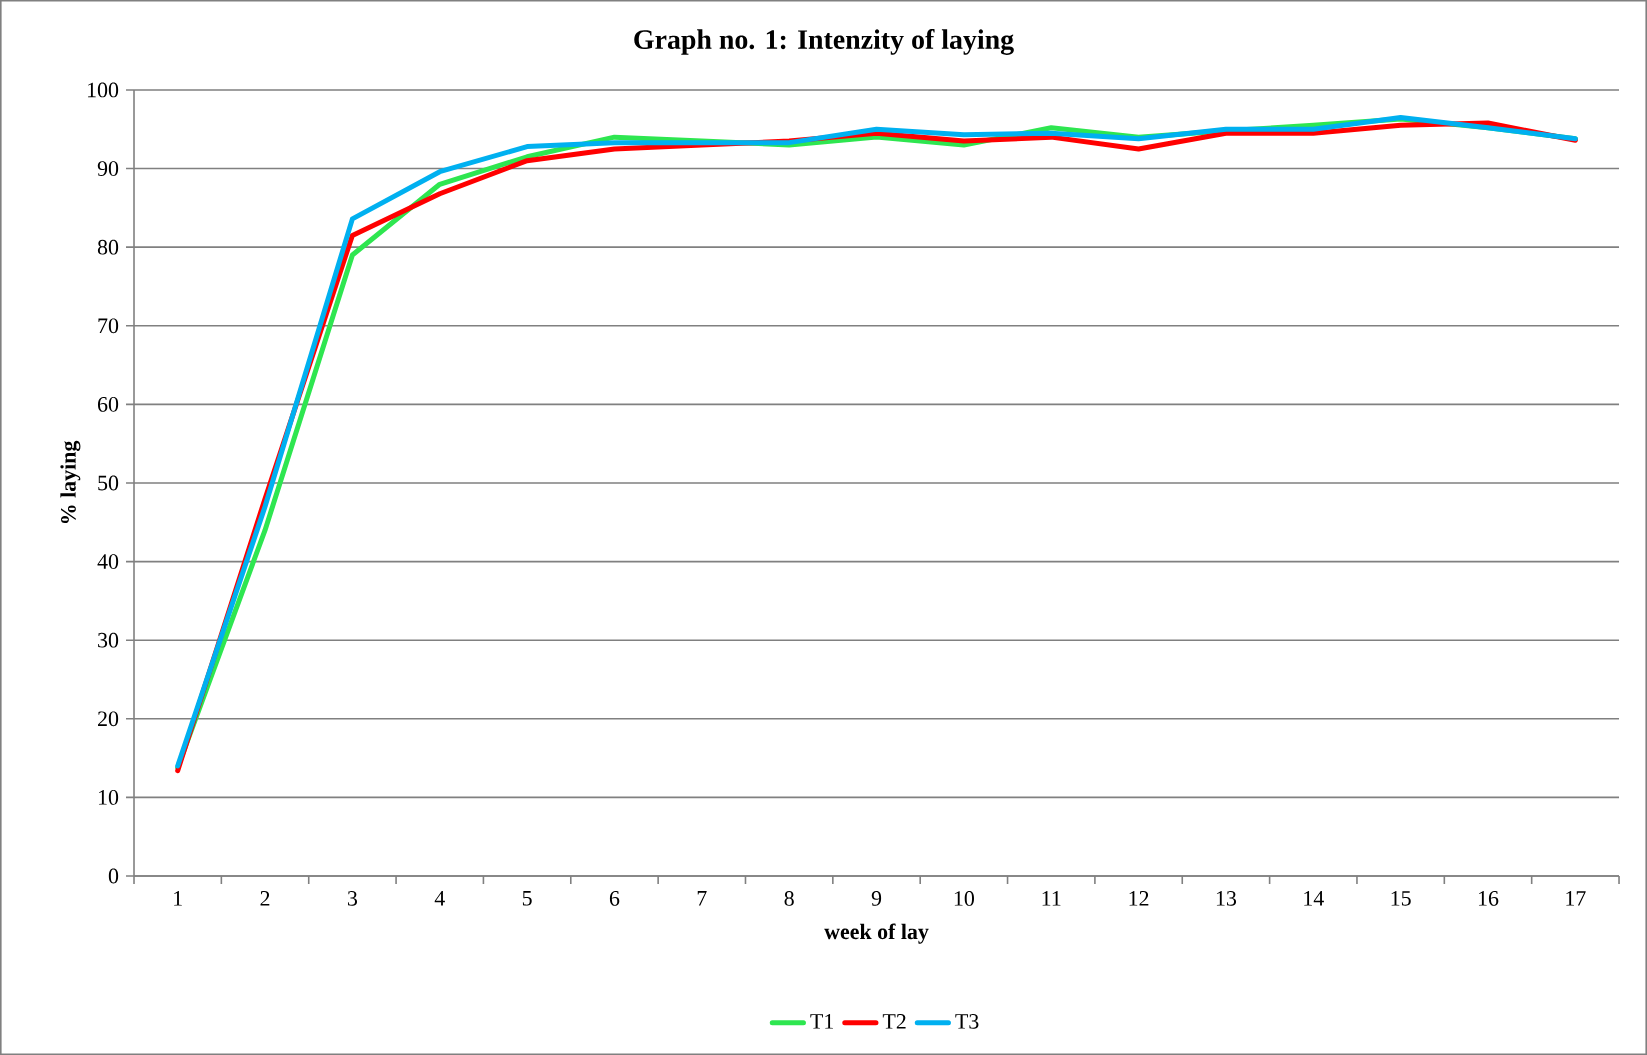  What do you see at coordinates (1576, 898) in the screenshot?
I see `x-tick-label: 17` at bounding box center [1576, 898].